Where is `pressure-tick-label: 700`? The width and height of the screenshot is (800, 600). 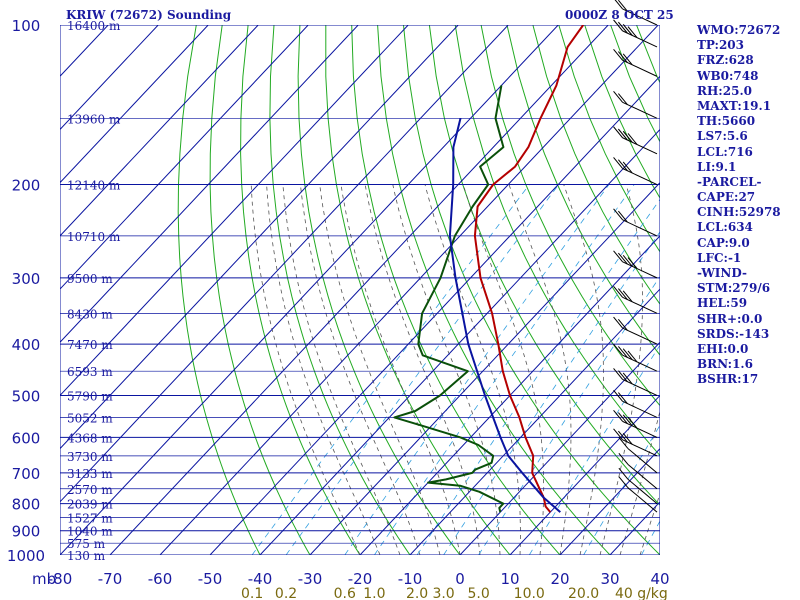
pressure-tick-label: 700 is located at coordinates (26, 474).